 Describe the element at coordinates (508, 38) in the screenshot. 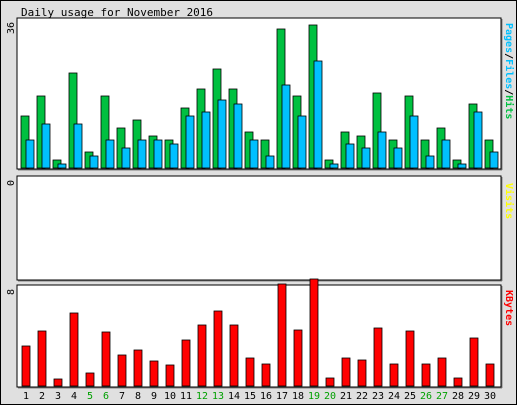

I see `legend-pages: Pages` at that location.